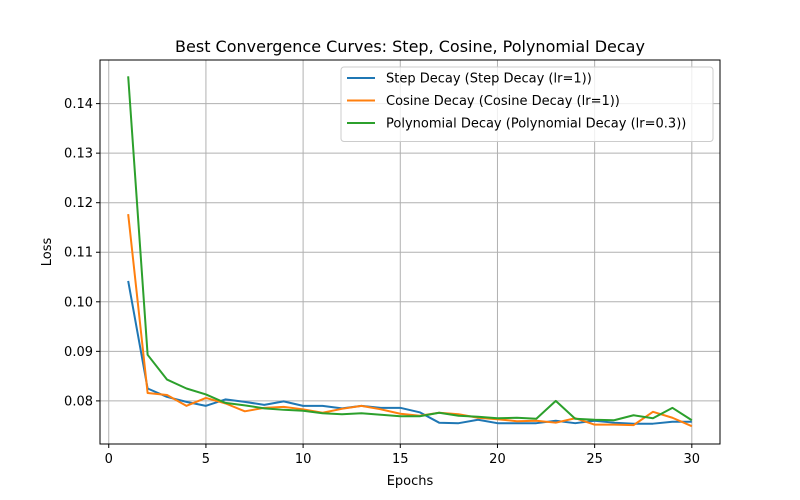 The width and height of the screenshot is (800, 500). I want to click on y-tick-label: 0.14, so click(78, 104).